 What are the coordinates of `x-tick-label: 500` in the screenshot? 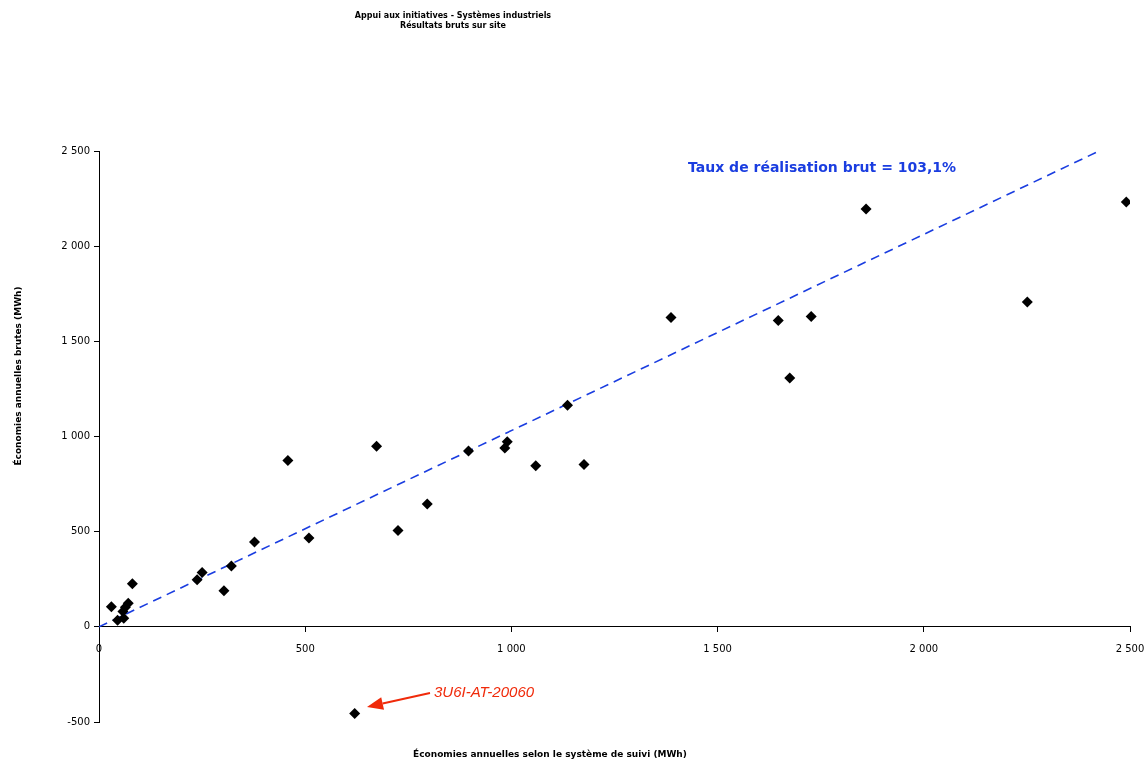 It's located at (305, 649).